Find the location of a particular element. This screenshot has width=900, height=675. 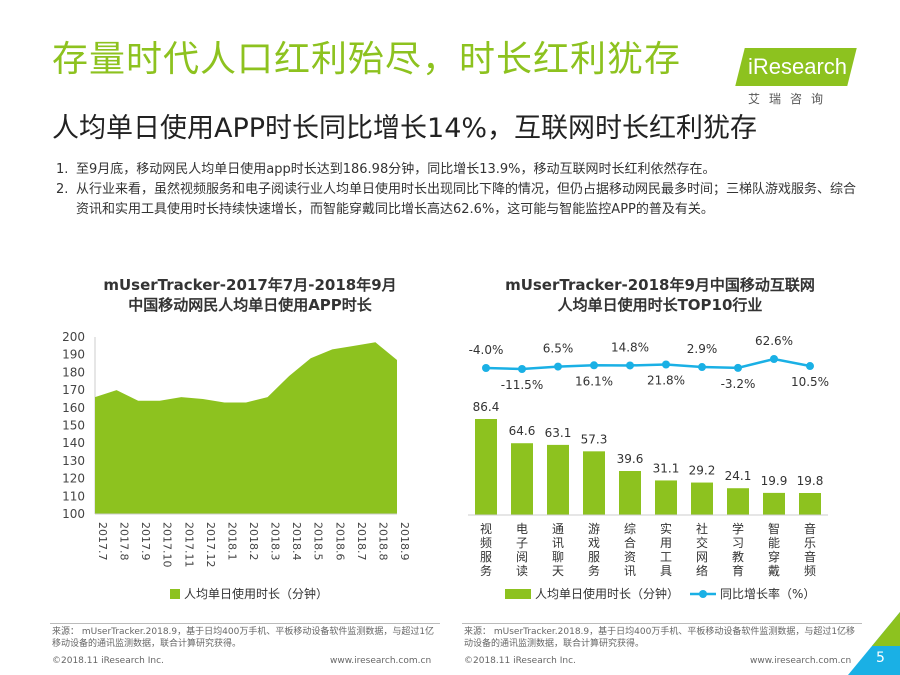

left-chart-y-tick-label: 110 is located at coordinates (73, 496).